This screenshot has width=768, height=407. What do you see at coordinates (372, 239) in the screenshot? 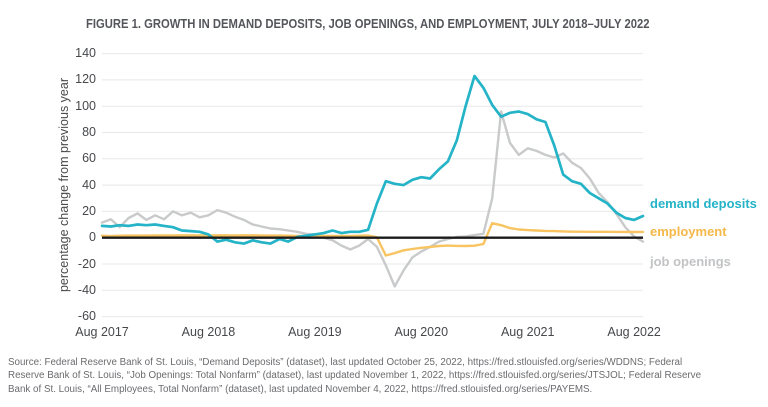
I see `series-line-employment` at bounding box center [372, 239].